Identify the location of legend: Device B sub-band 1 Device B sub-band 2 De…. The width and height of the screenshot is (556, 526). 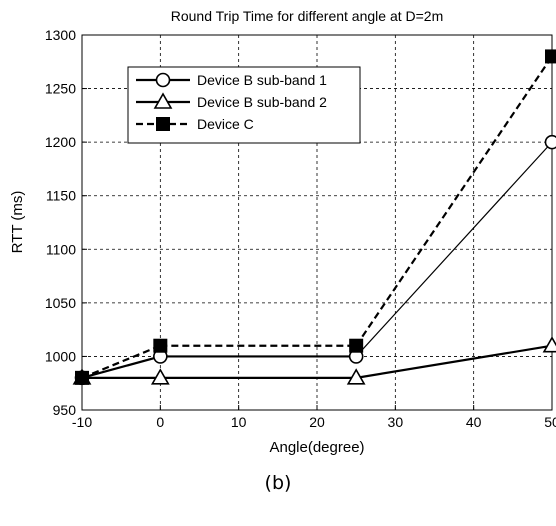
(244, 105).